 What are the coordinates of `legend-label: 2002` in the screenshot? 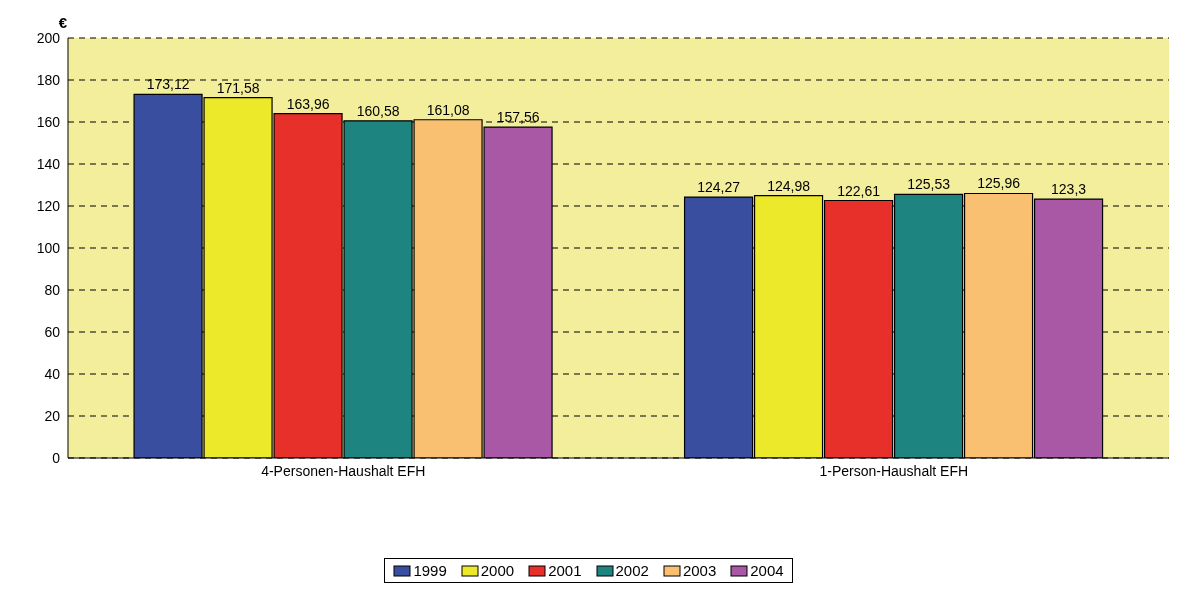 It's located at (631, 570).